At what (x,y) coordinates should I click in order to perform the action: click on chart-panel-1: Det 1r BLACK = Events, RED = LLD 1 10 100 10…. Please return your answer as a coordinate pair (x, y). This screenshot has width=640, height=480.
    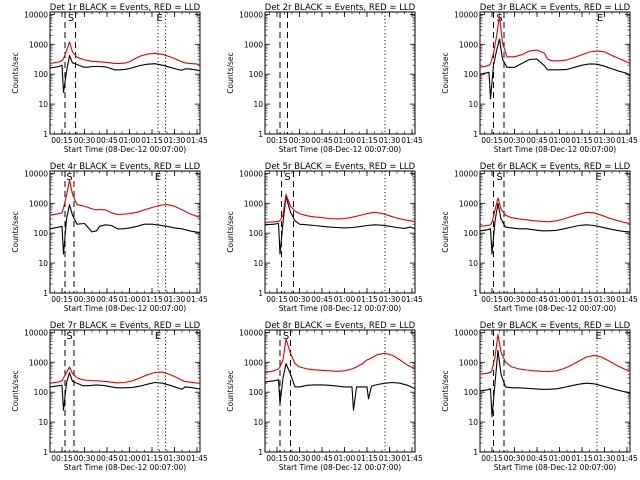
    Looking at the image, I should click on (109, 78).